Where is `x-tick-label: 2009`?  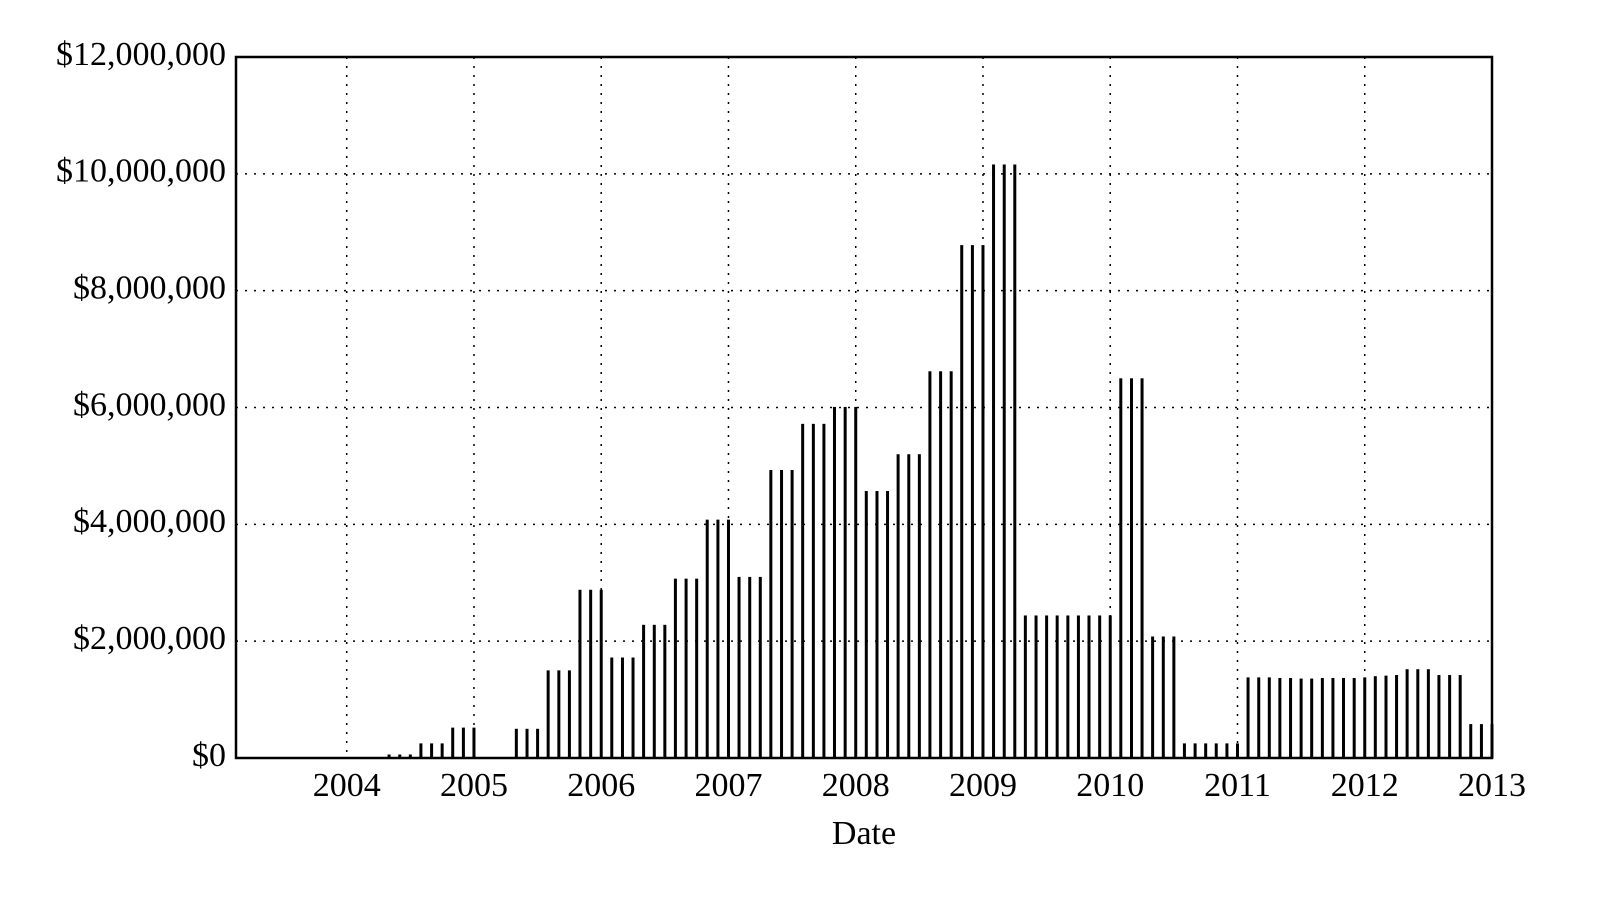
x-tick-label: 2009 is located at coordinates (983, 785).